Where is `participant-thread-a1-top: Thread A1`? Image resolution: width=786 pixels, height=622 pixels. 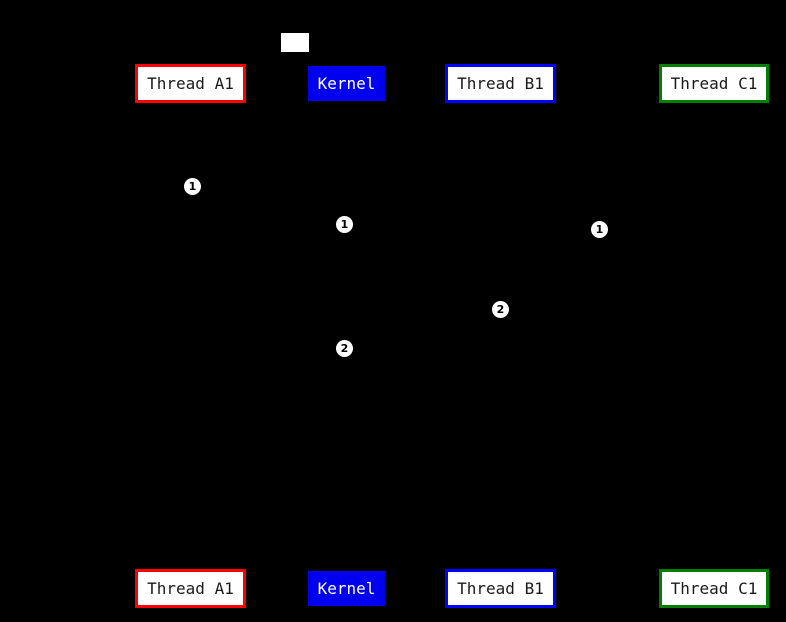 participant-thread-a1-top: Thread A1 is located at coordinates (190, 83).